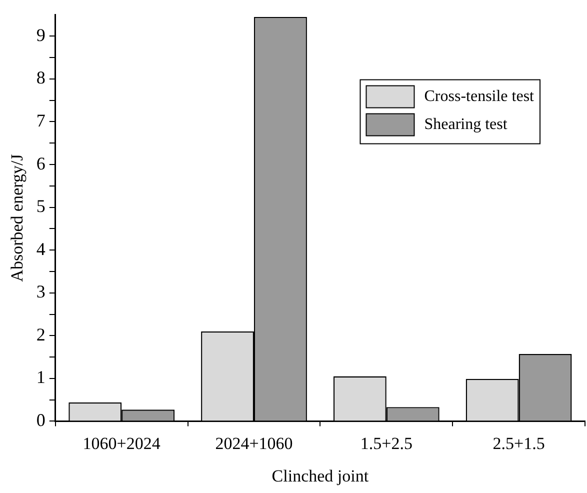 The image size is (587, 493). I want to click on x-axis-title: Clinched joint, so click(320, 476).